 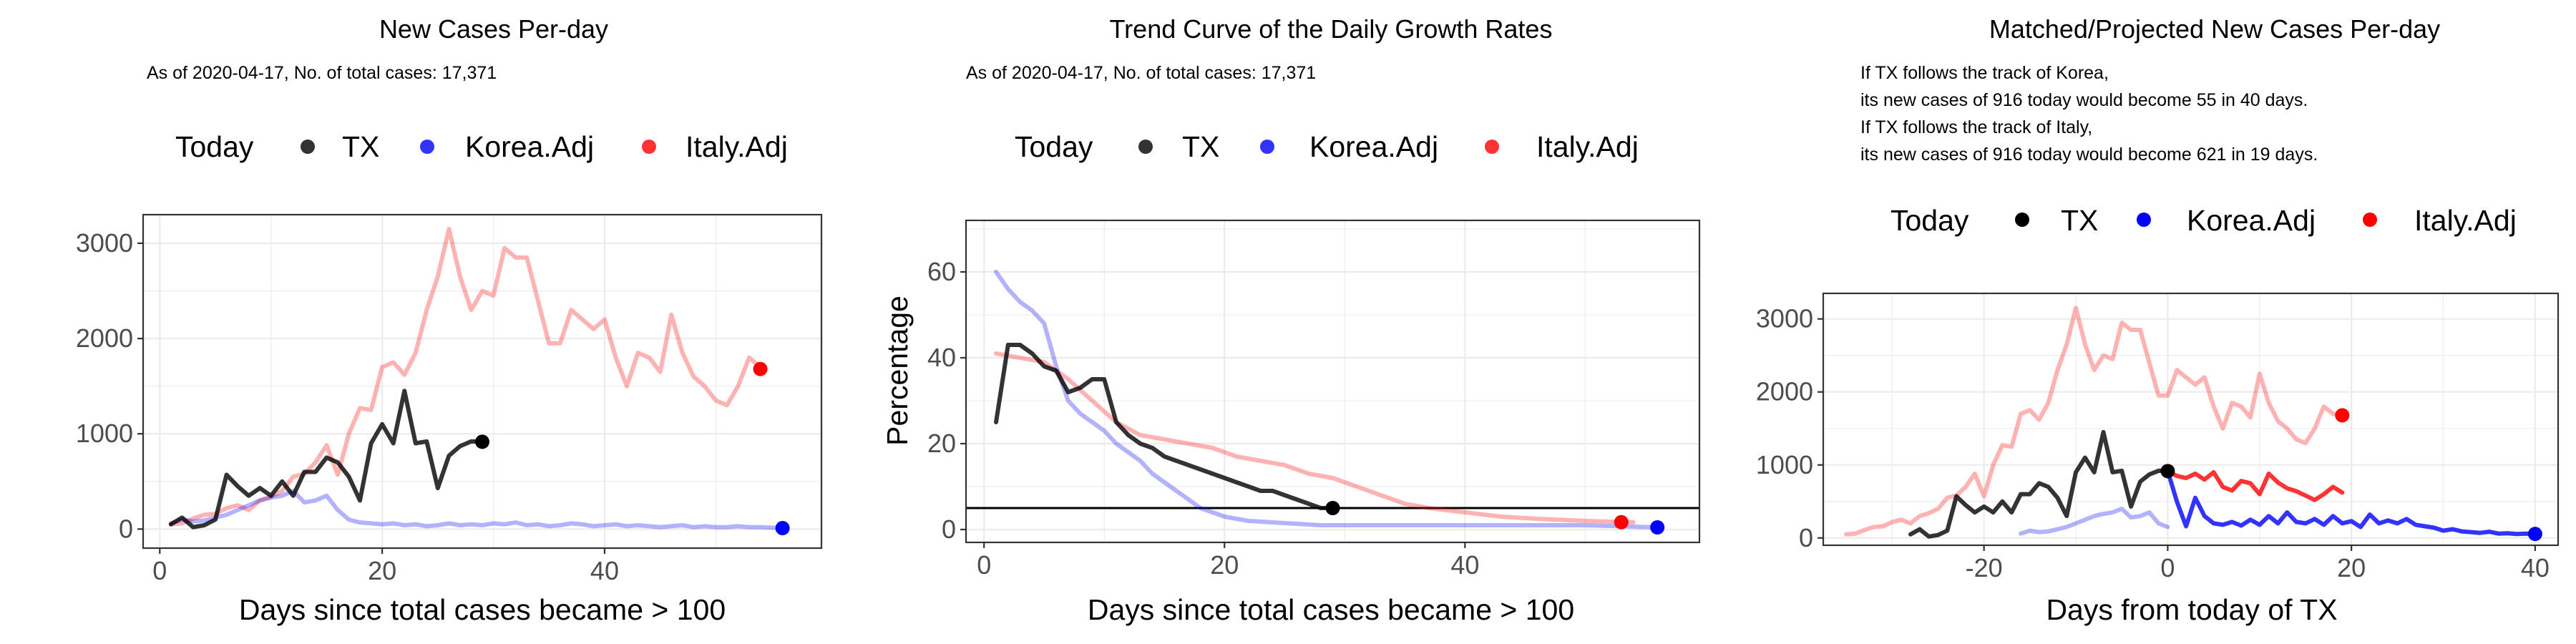 I want to click on y-tick-label: 20, so click(x=941, y=443).